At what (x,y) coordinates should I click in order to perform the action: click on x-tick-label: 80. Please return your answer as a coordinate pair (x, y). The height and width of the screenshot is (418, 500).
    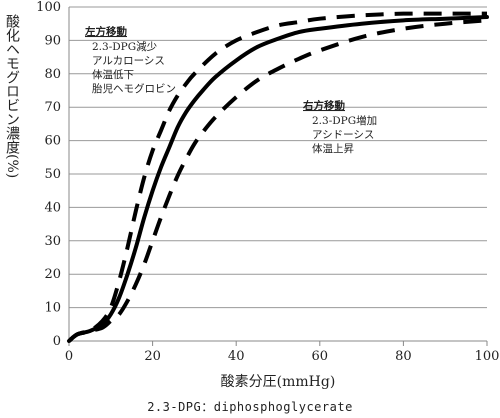
    Looking at the image, I should click on (403, 356).